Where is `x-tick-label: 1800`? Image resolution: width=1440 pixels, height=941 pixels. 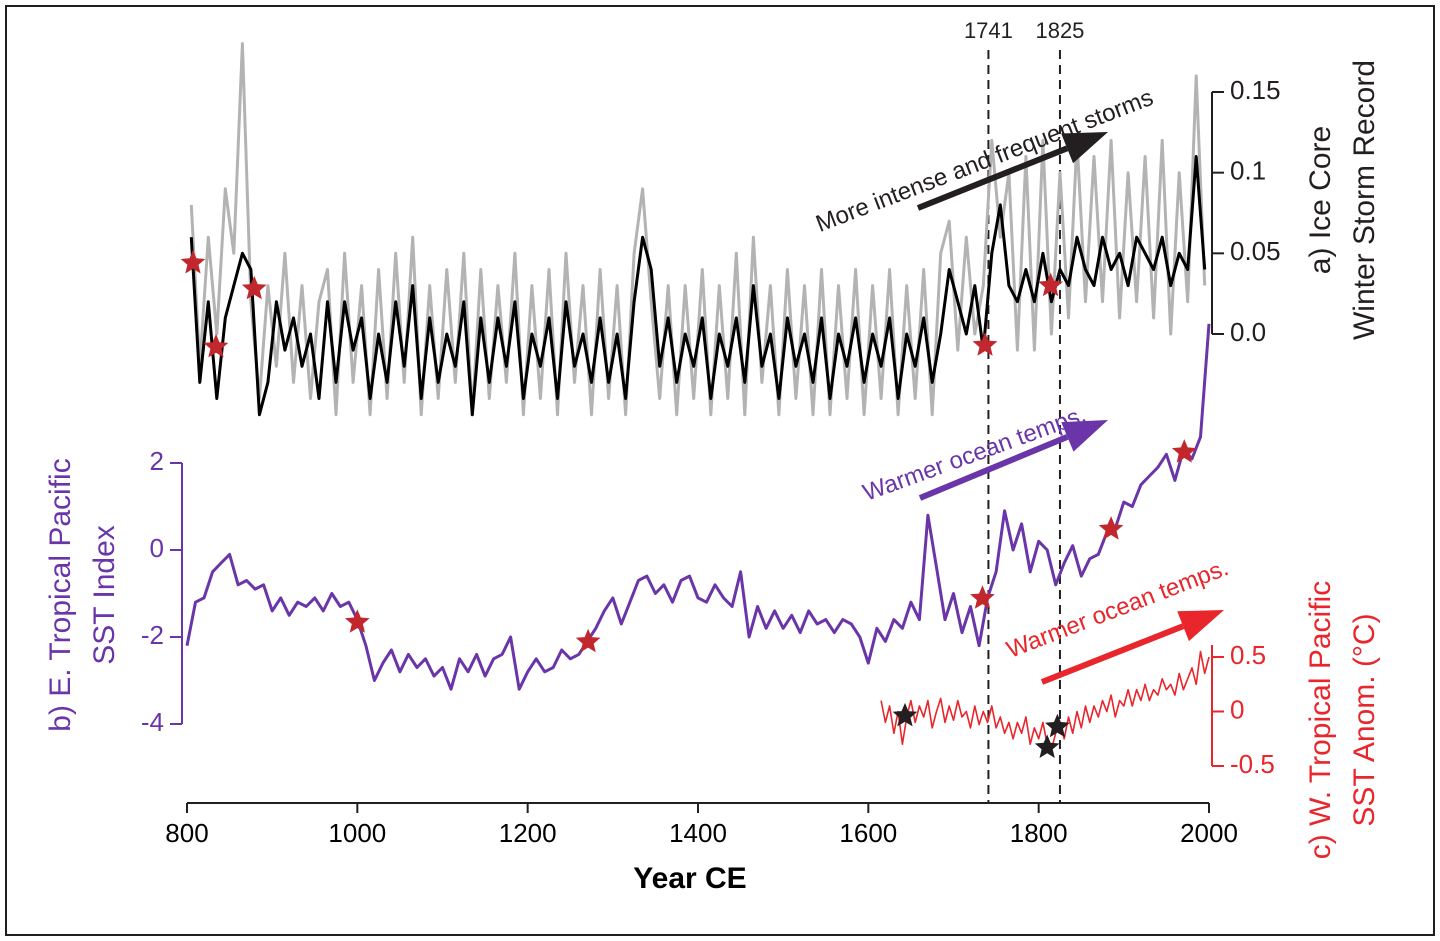
x-tick-label: 1800 is located at coordinates (1039, 833).